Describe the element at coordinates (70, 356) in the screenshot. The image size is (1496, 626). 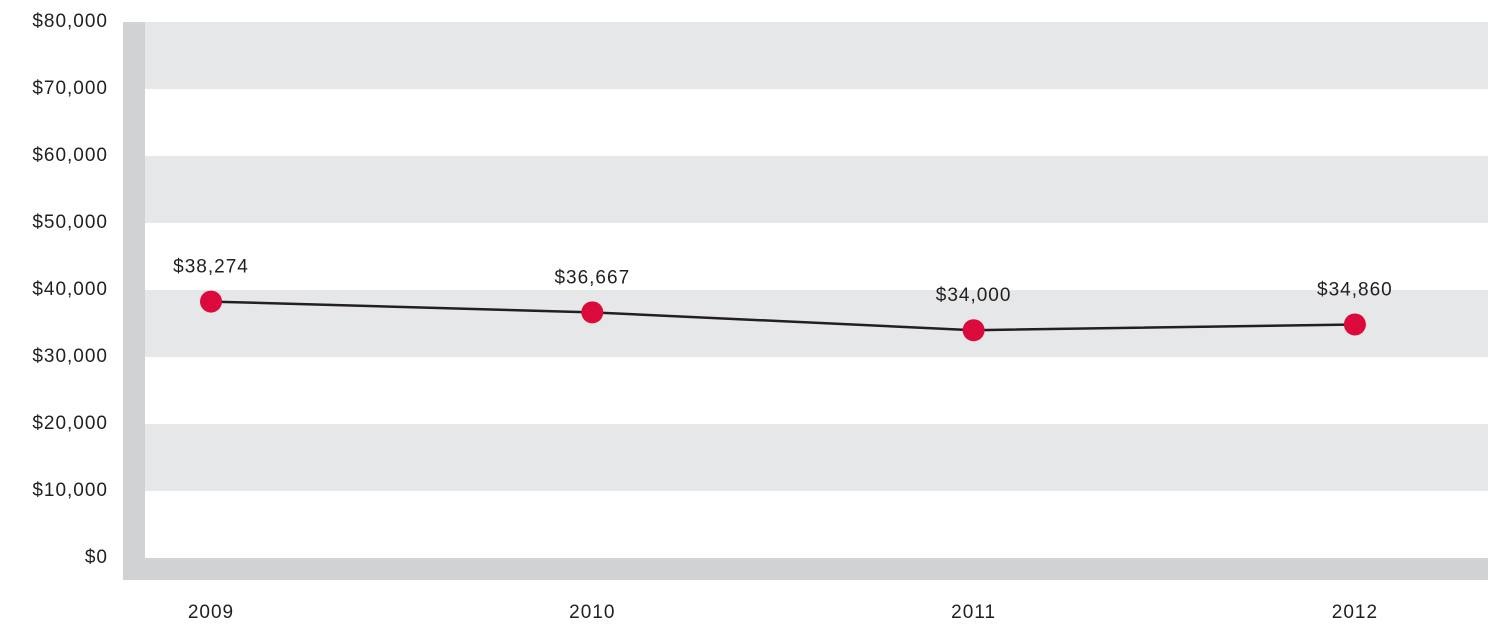
I see `y-tick-label: $30,000` at that location.